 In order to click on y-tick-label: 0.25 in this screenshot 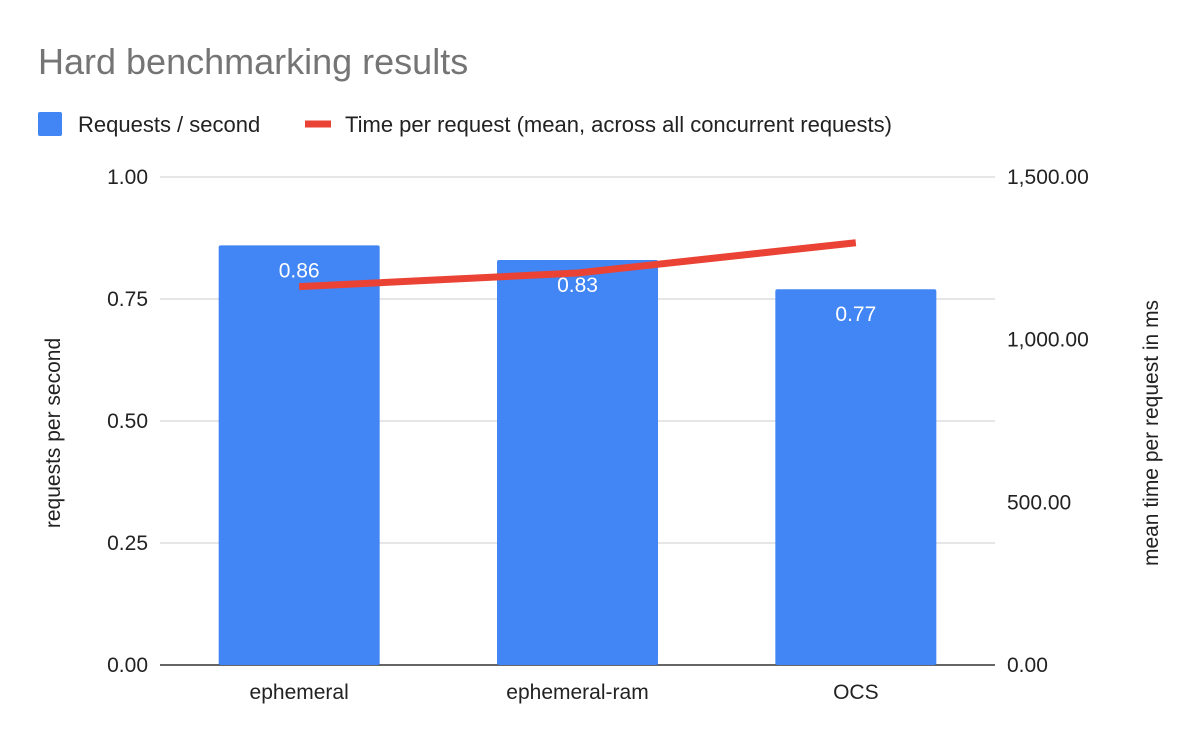, I will do `click(127, 543)`.